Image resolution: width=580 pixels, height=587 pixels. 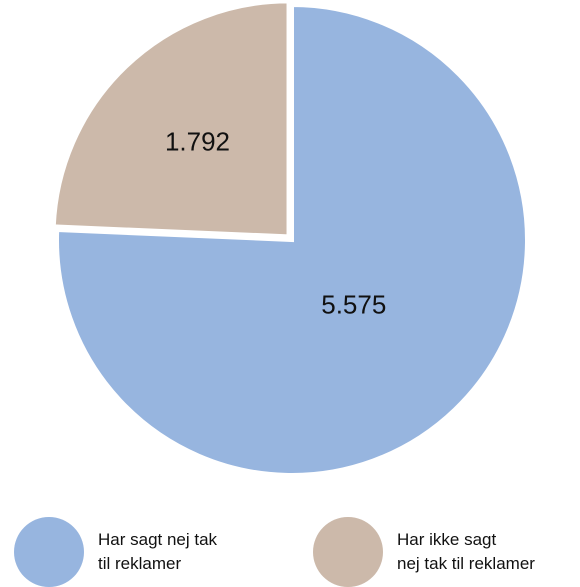 I want to click on legend-label-line: Har ikke sagt, so click(x=447, y=539).